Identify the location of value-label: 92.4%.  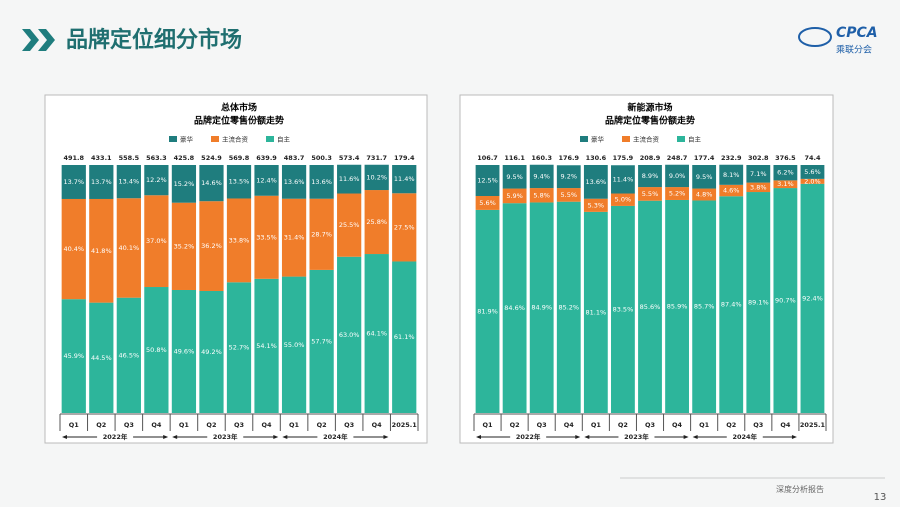
(812, 298).